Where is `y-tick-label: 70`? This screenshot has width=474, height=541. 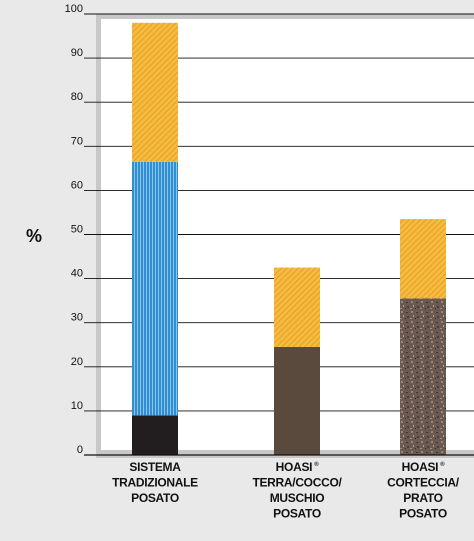 y-tick-label: 70 is located at coordinates (77, 141).